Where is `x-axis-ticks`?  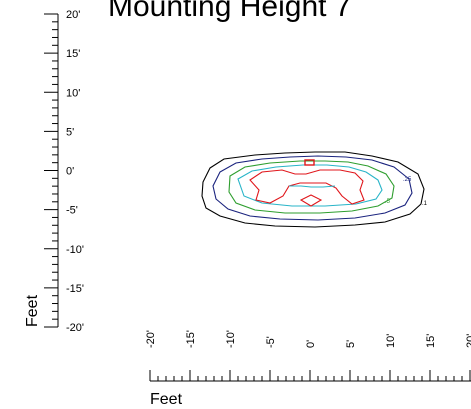 x-axis-ticks is located at coordinates (310, 375).